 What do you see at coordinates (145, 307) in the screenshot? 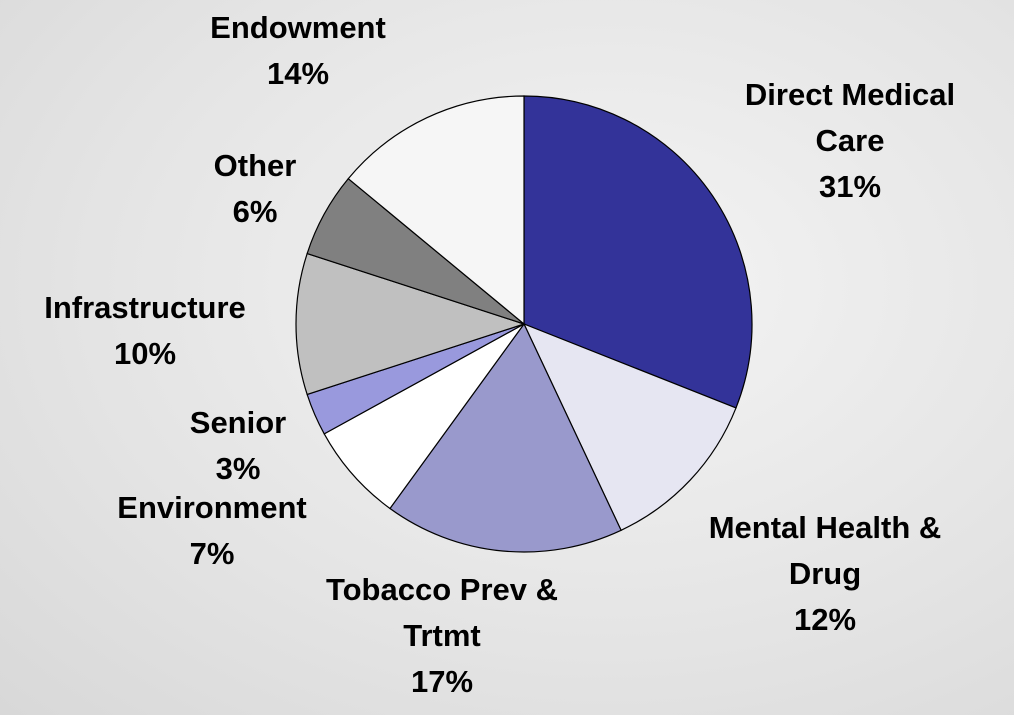
I see `category-label: Infrastructure` at bounding box center [145, 307].